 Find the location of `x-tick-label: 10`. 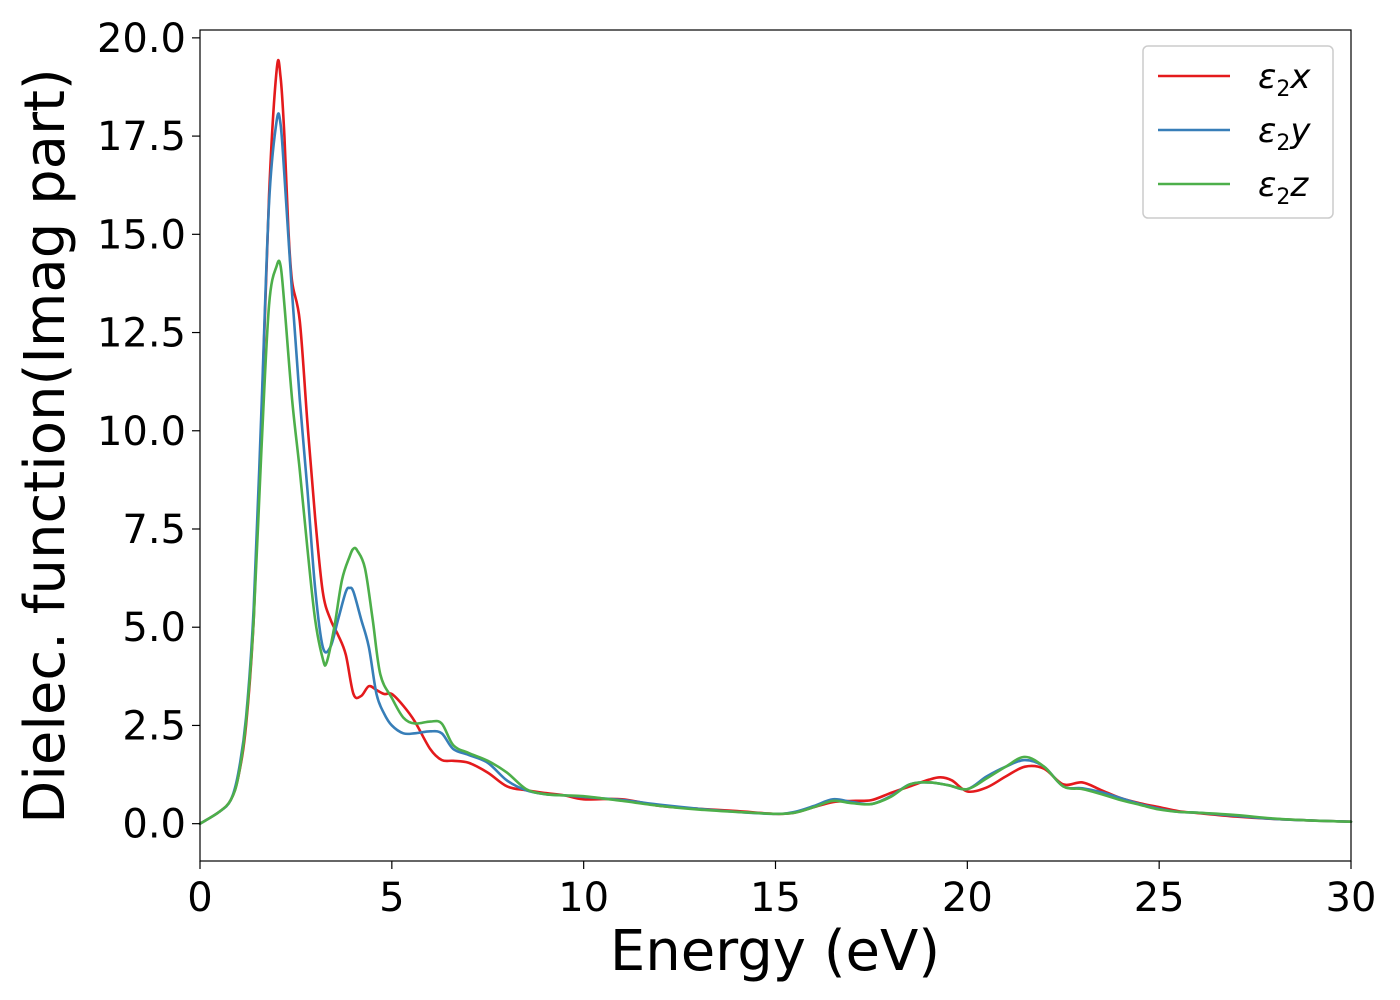

x-tick-label: 10 is located at coordinates (583, 898).